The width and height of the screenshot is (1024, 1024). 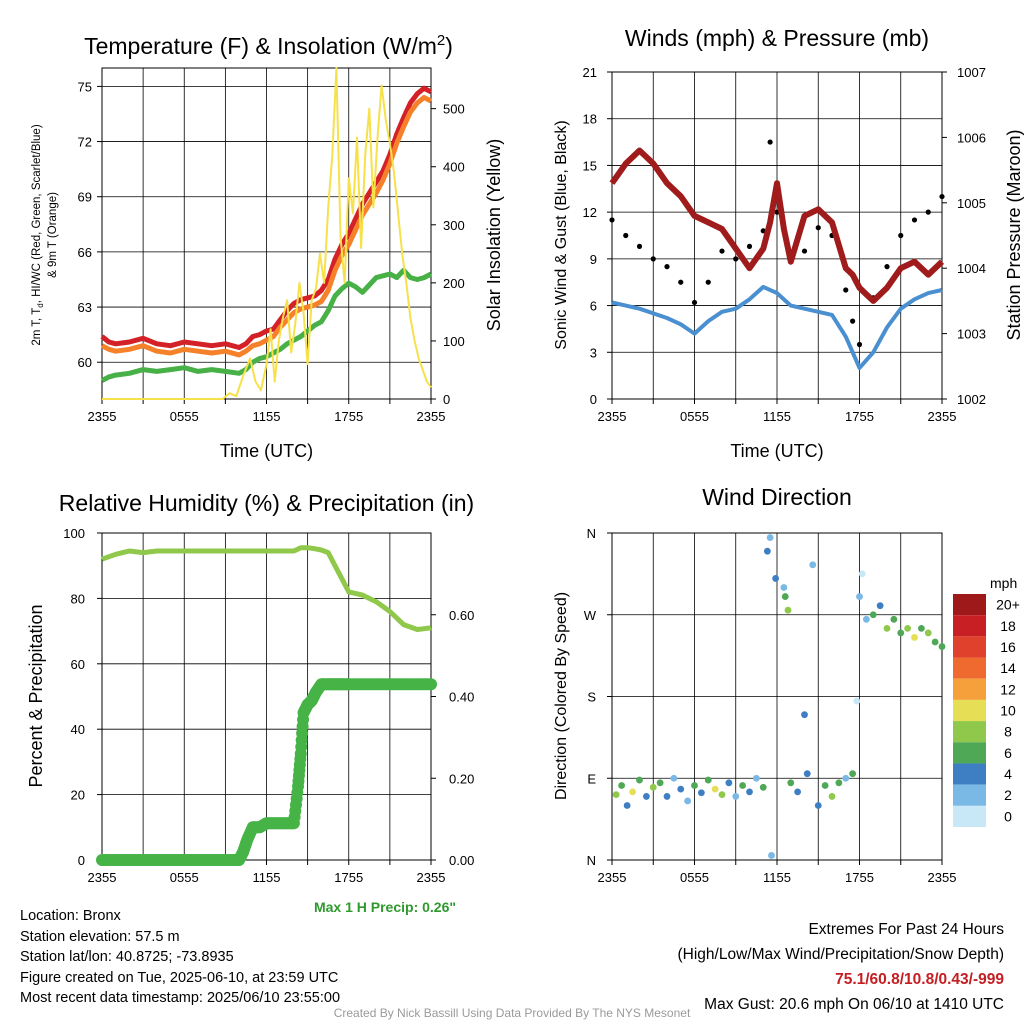 I want to click on colorbar-label: 12, so click(x=1008, y=689).